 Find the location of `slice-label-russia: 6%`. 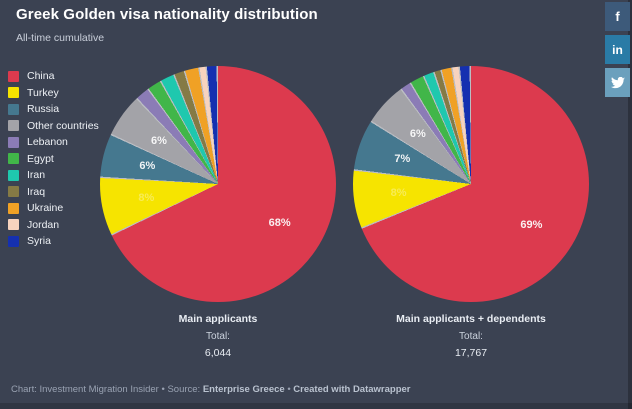

slice-label-russia: 6% is located at coordinates (147, 165).